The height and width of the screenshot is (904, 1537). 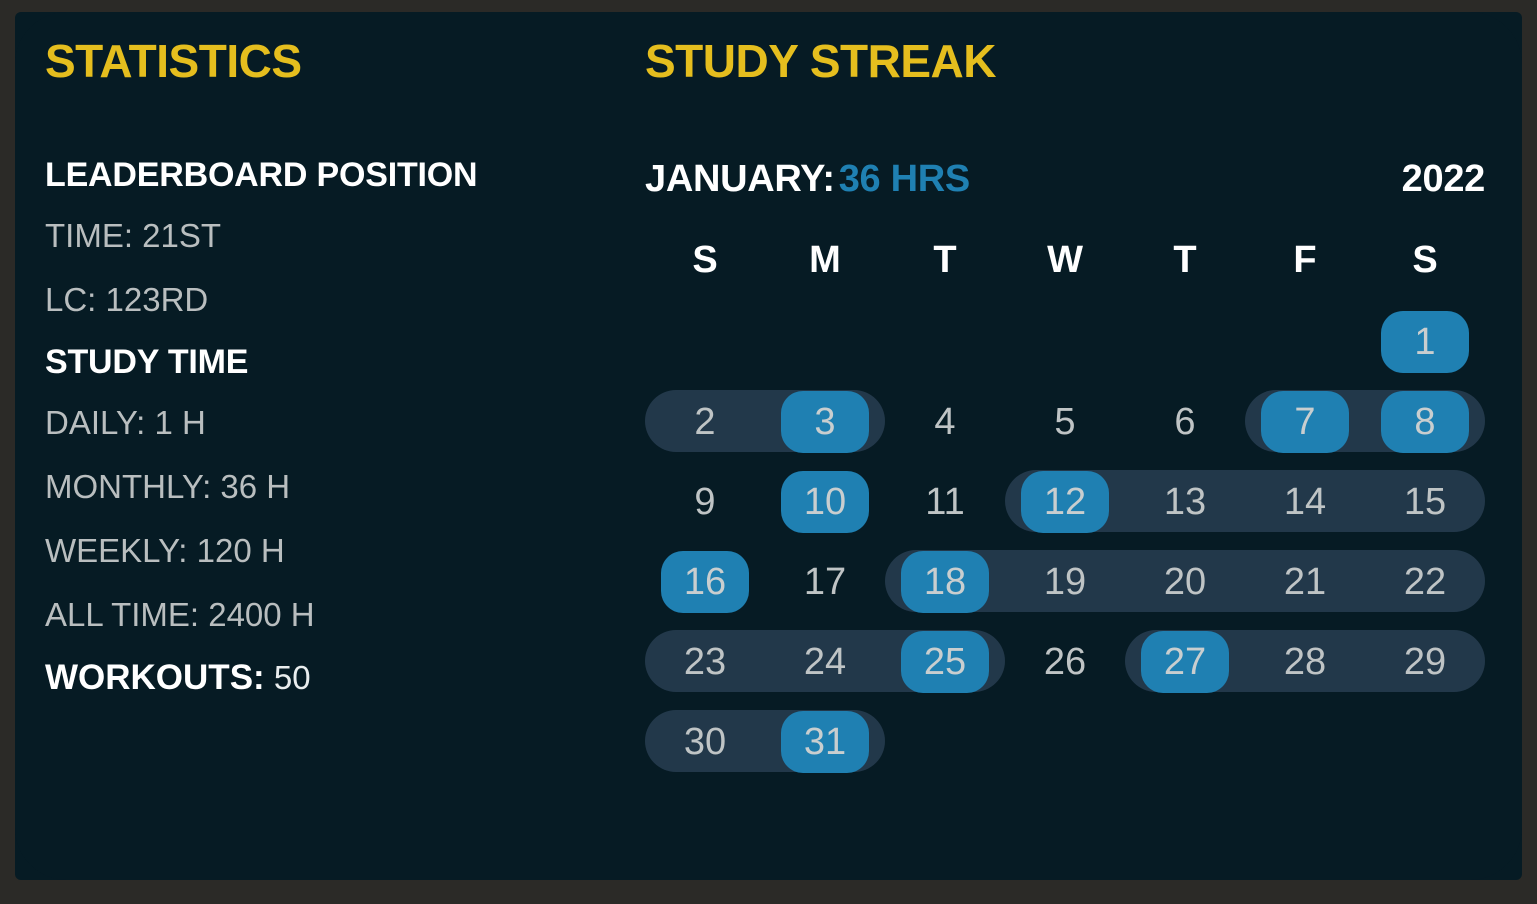 I want to click on calendar-week-row: 9 10 11 12 13 14 15, so click(x=1065, y=502).